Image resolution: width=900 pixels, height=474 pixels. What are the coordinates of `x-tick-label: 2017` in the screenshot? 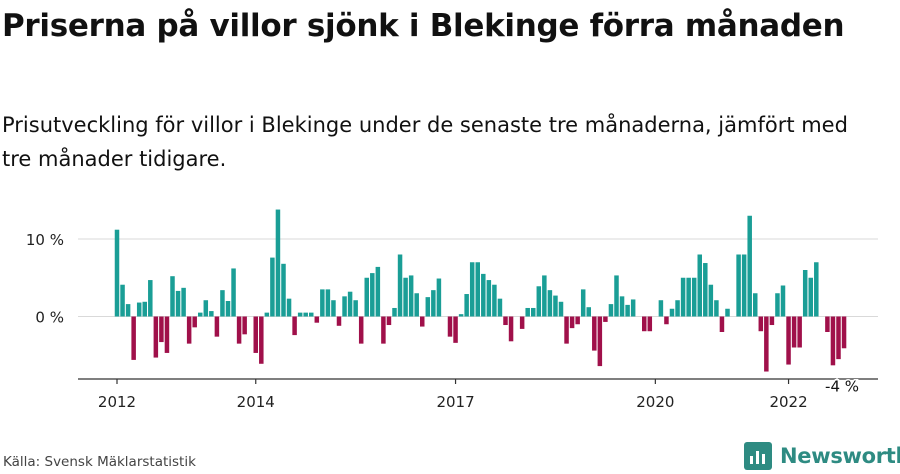 It's located at (455, 402).